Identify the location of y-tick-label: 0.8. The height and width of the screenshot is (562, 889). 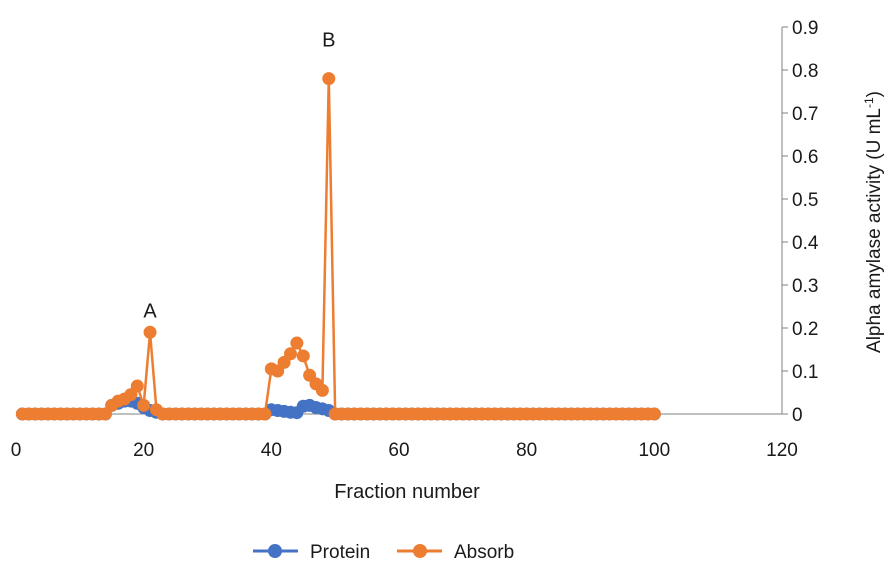
(805, 71).